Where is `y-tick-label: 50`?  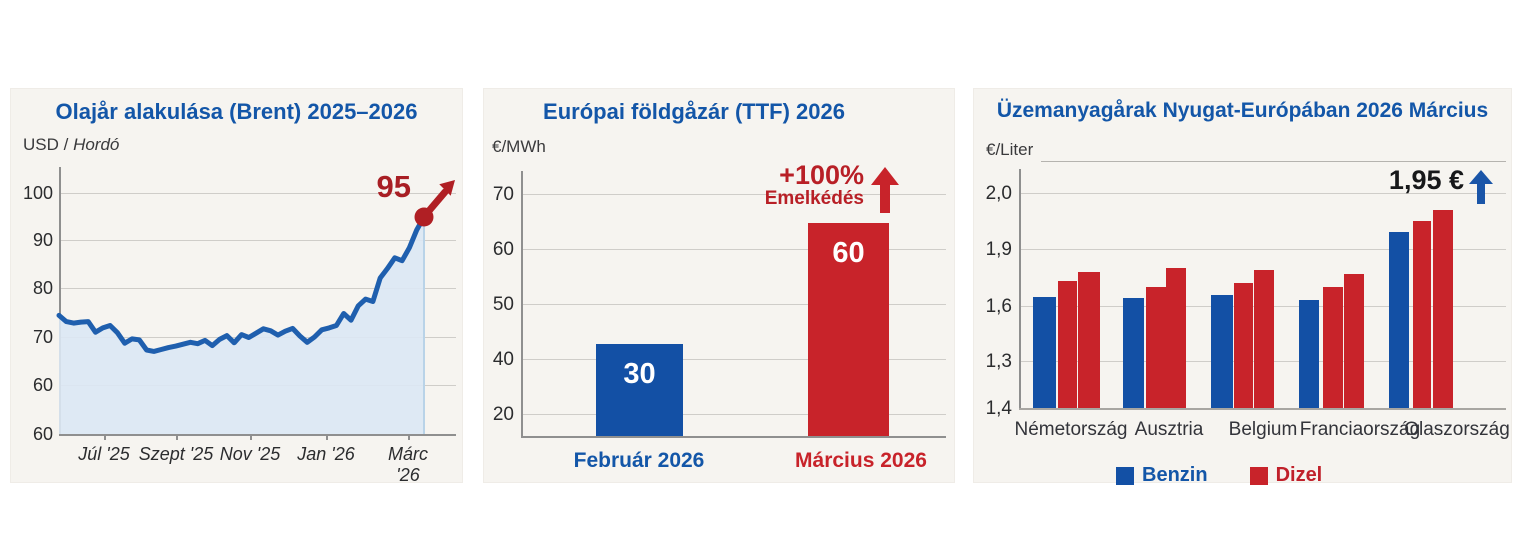 y-tick-label: 50 is located at coordinates (503, 304).